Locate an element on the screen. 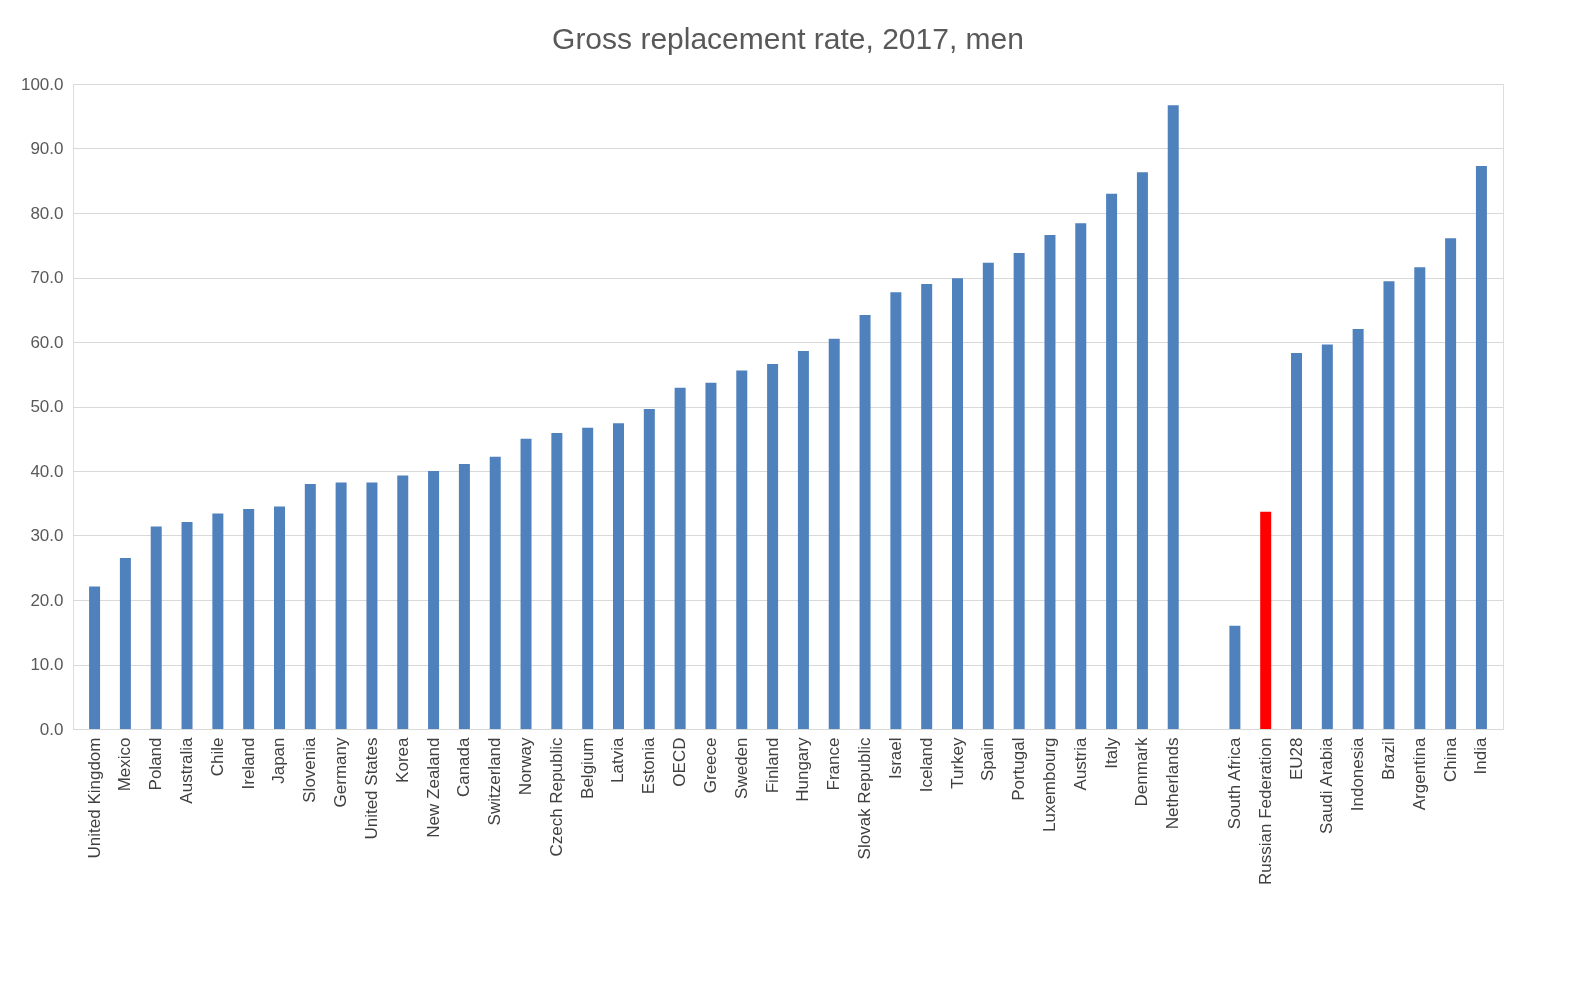 The width and height of the screenshot is (1591, 999). x-tick-label: Brazil is located at coordinates (1388, 759).